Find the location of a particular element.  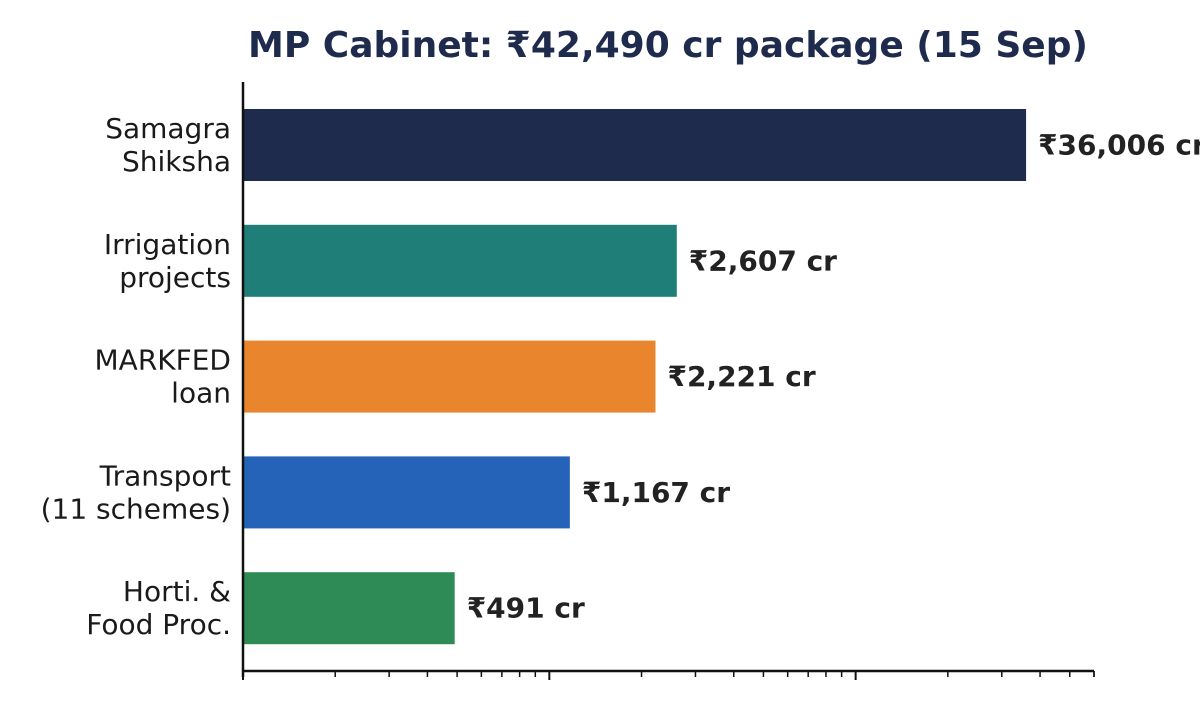

category-label-3: Transport (11 schemes) is located at coordinates (136, 492).